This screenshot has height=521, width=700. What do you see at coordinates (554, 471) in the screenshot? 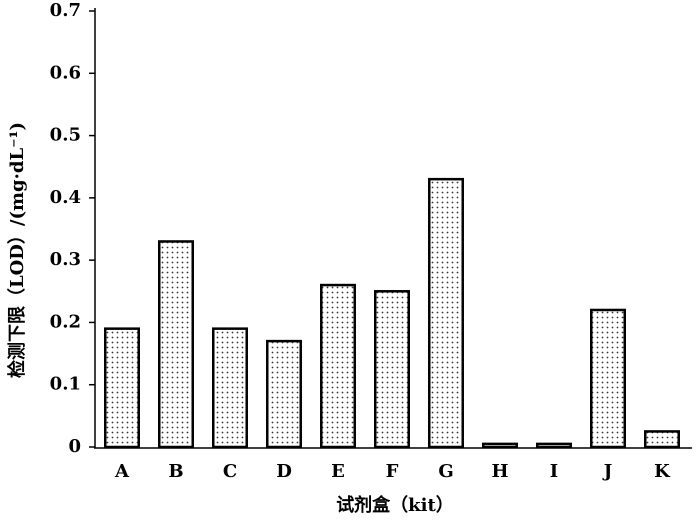
I see `x-tick-label: I` at bounding box center [554, 471].